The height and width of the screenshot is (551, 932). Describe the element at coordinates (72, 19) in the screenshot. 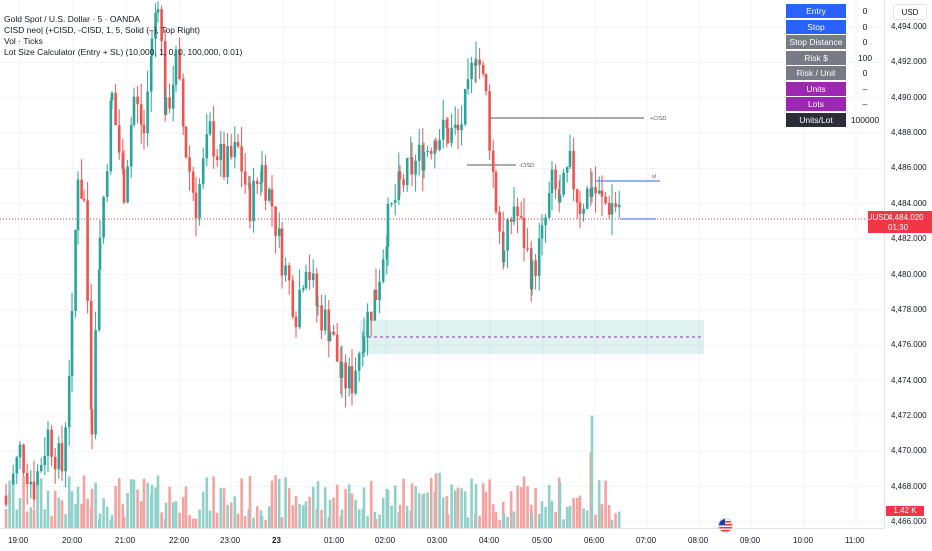

I see `legend-symbol: Gold Spot / U.S. Dollar · 5 · OANDA` at that location.